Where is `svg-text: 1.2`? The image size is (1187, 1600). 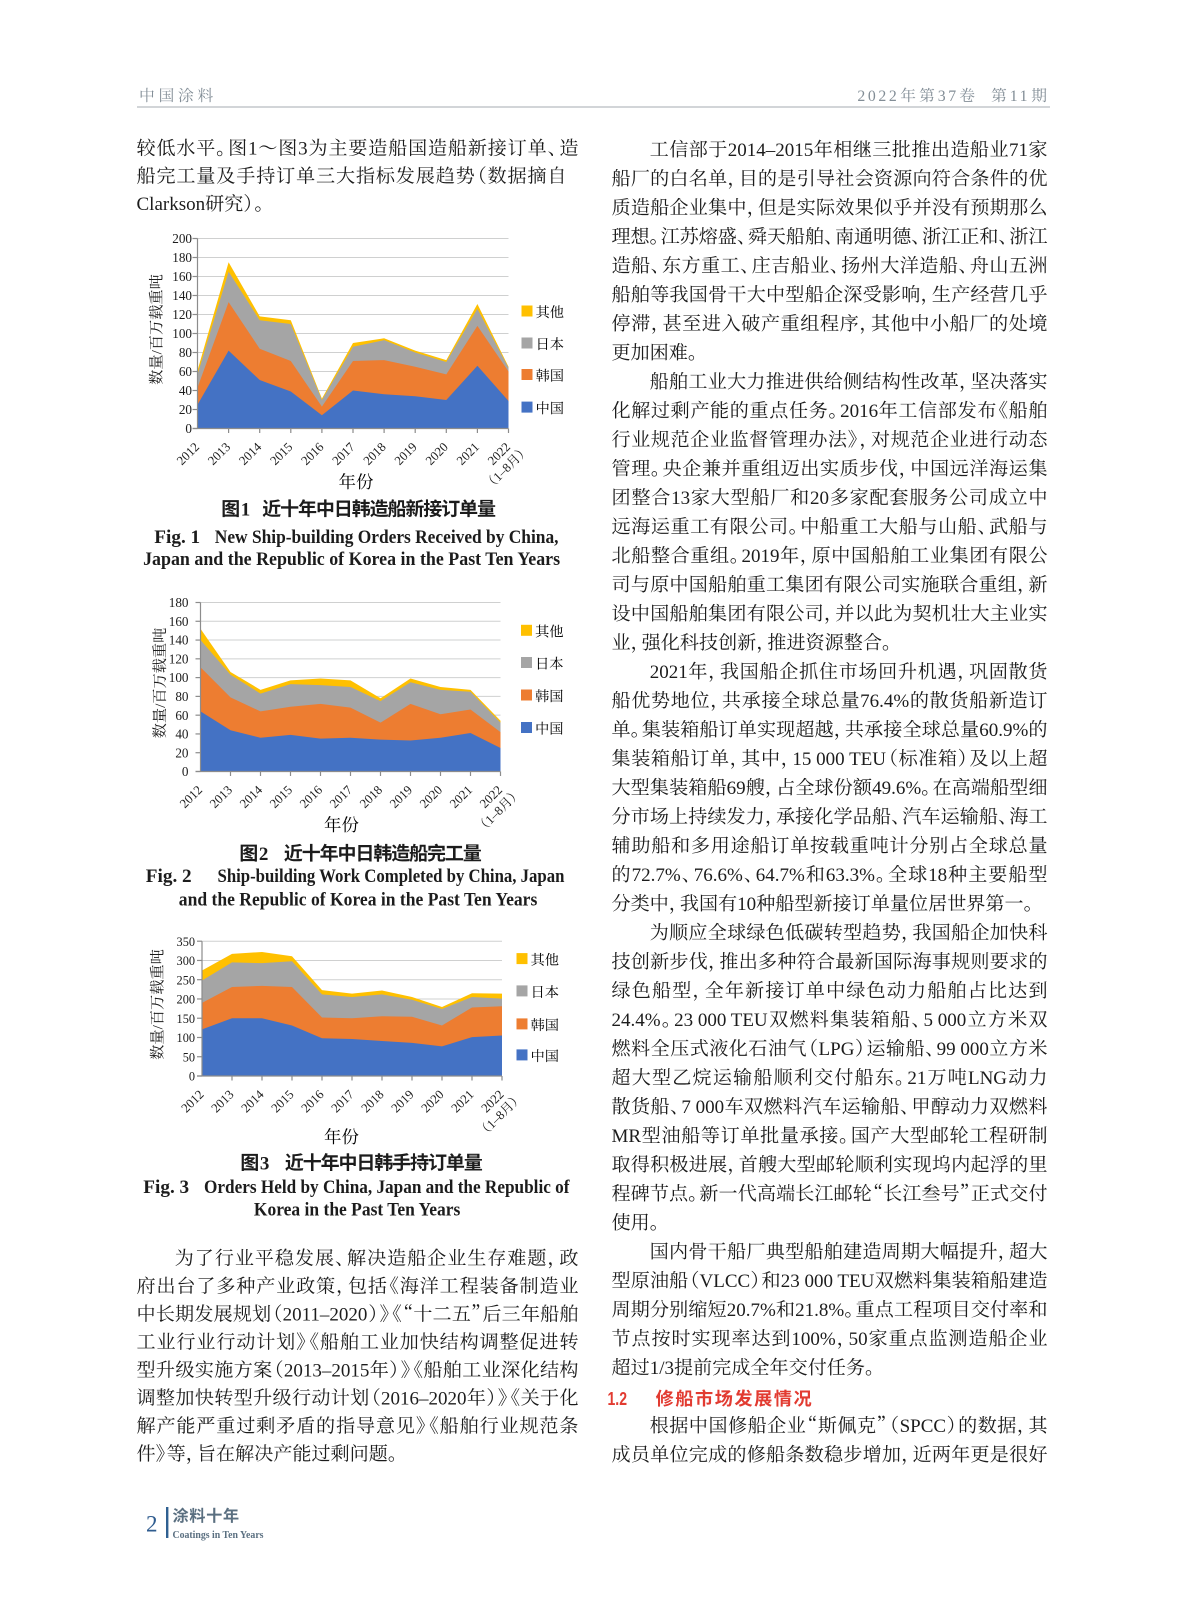
svg-text: 1.2 is located at coordinates (618, 1398).